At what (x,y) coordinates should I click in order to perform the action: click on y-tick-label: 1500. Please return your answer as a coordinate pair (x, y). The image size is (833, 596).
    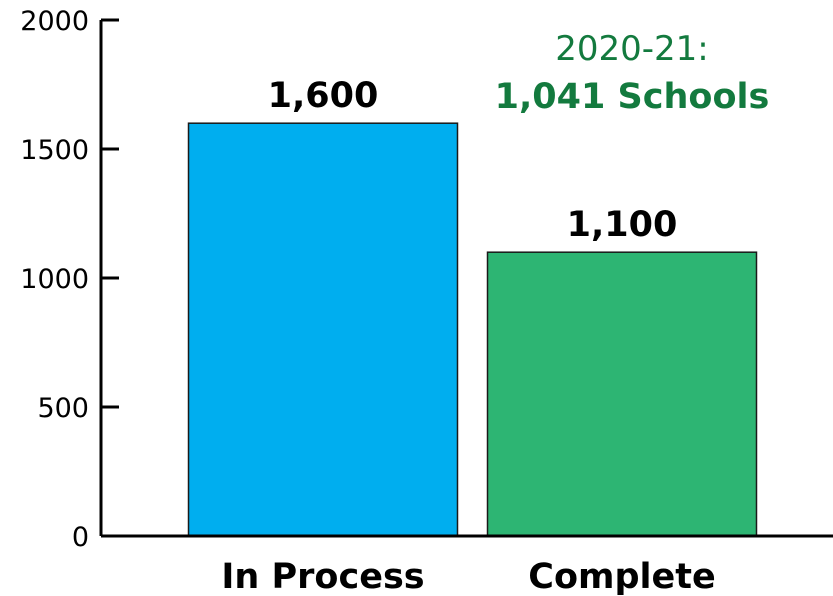
    Looking at the image, I should click on (54, 150).